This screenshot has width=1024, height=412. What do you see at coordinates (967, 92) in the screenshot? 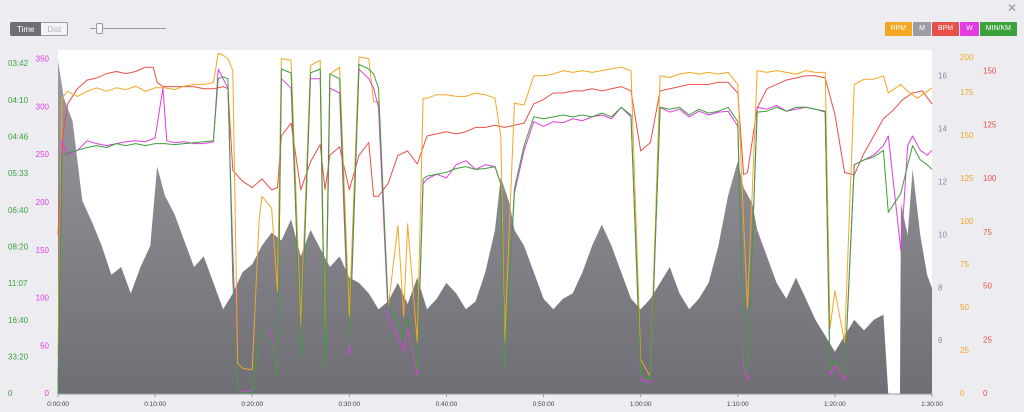
I see `y-tick-rpm: 175` at bounding box center [967, 92].